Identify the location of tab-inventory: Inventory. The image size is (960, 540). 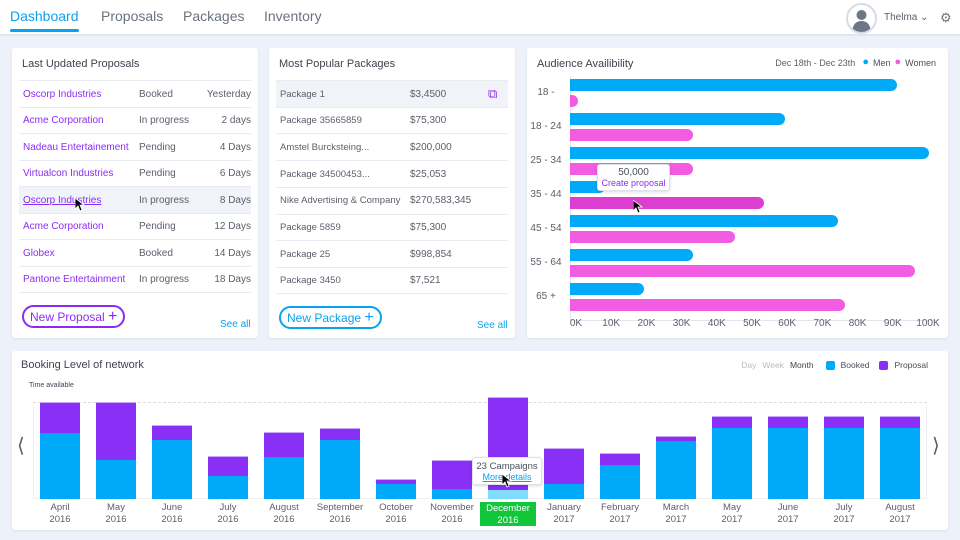
(293, 16).